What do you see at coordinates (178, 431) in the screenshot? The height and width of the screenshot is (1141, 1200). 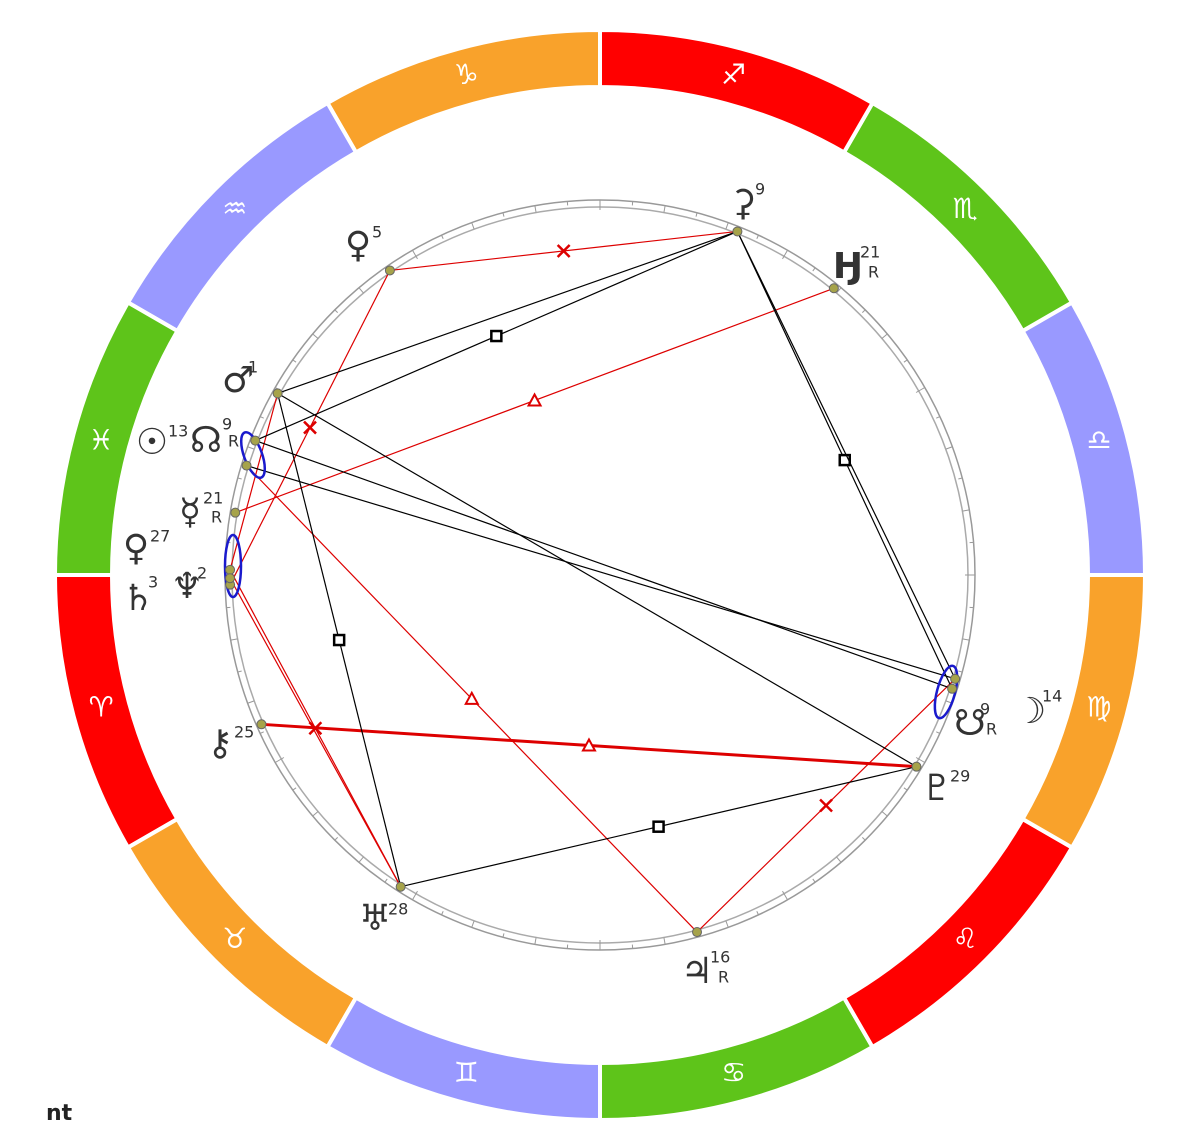 I see `planet-degree: 13` at bounding box center [178, 431].